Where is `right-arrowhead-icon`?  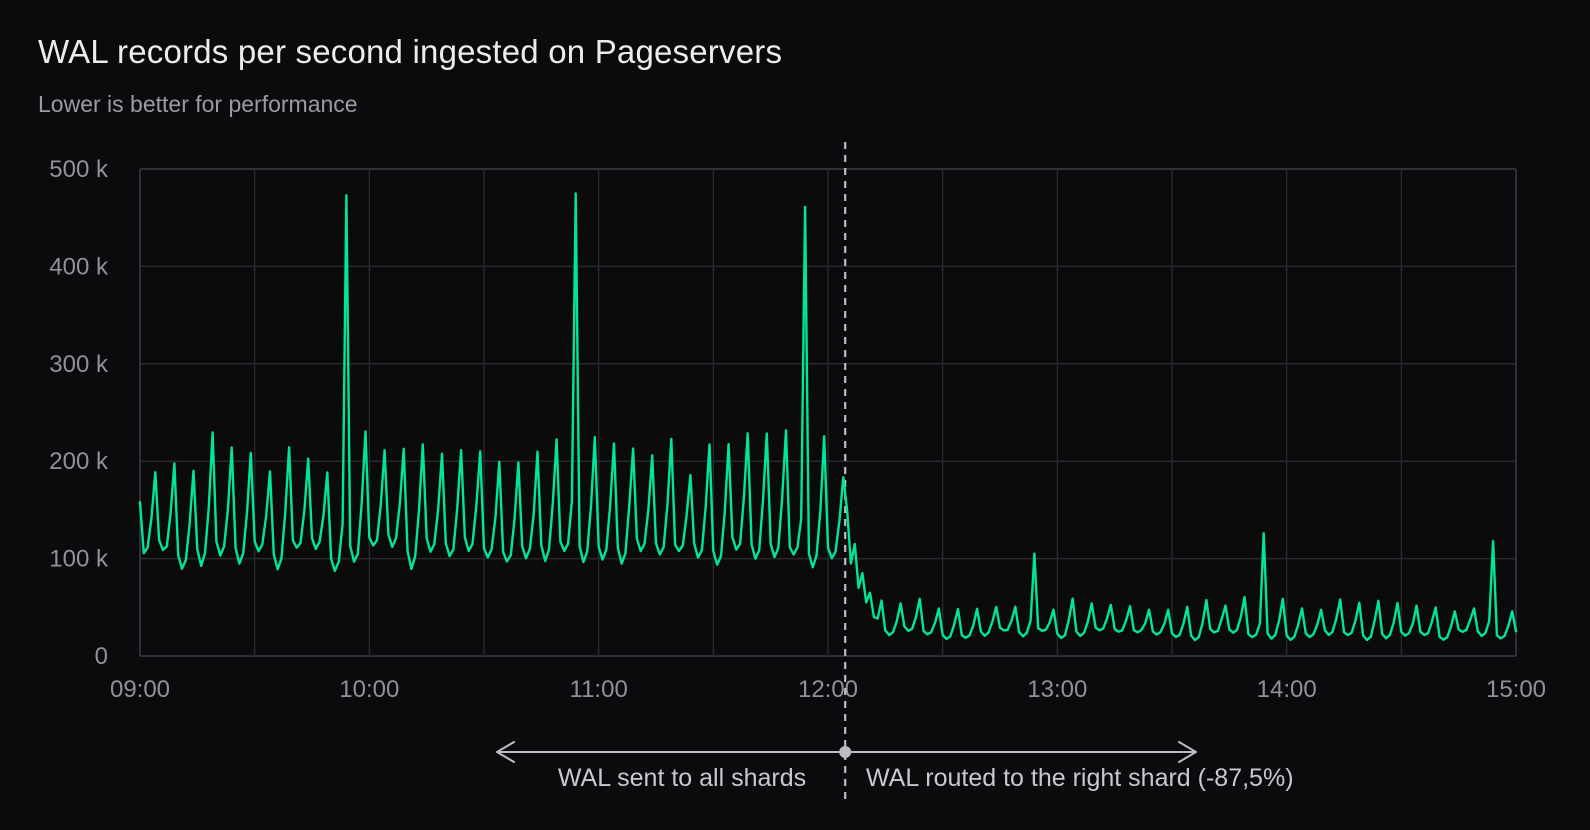 right-arrowhead-icon is located at coordinates (1187, 752).